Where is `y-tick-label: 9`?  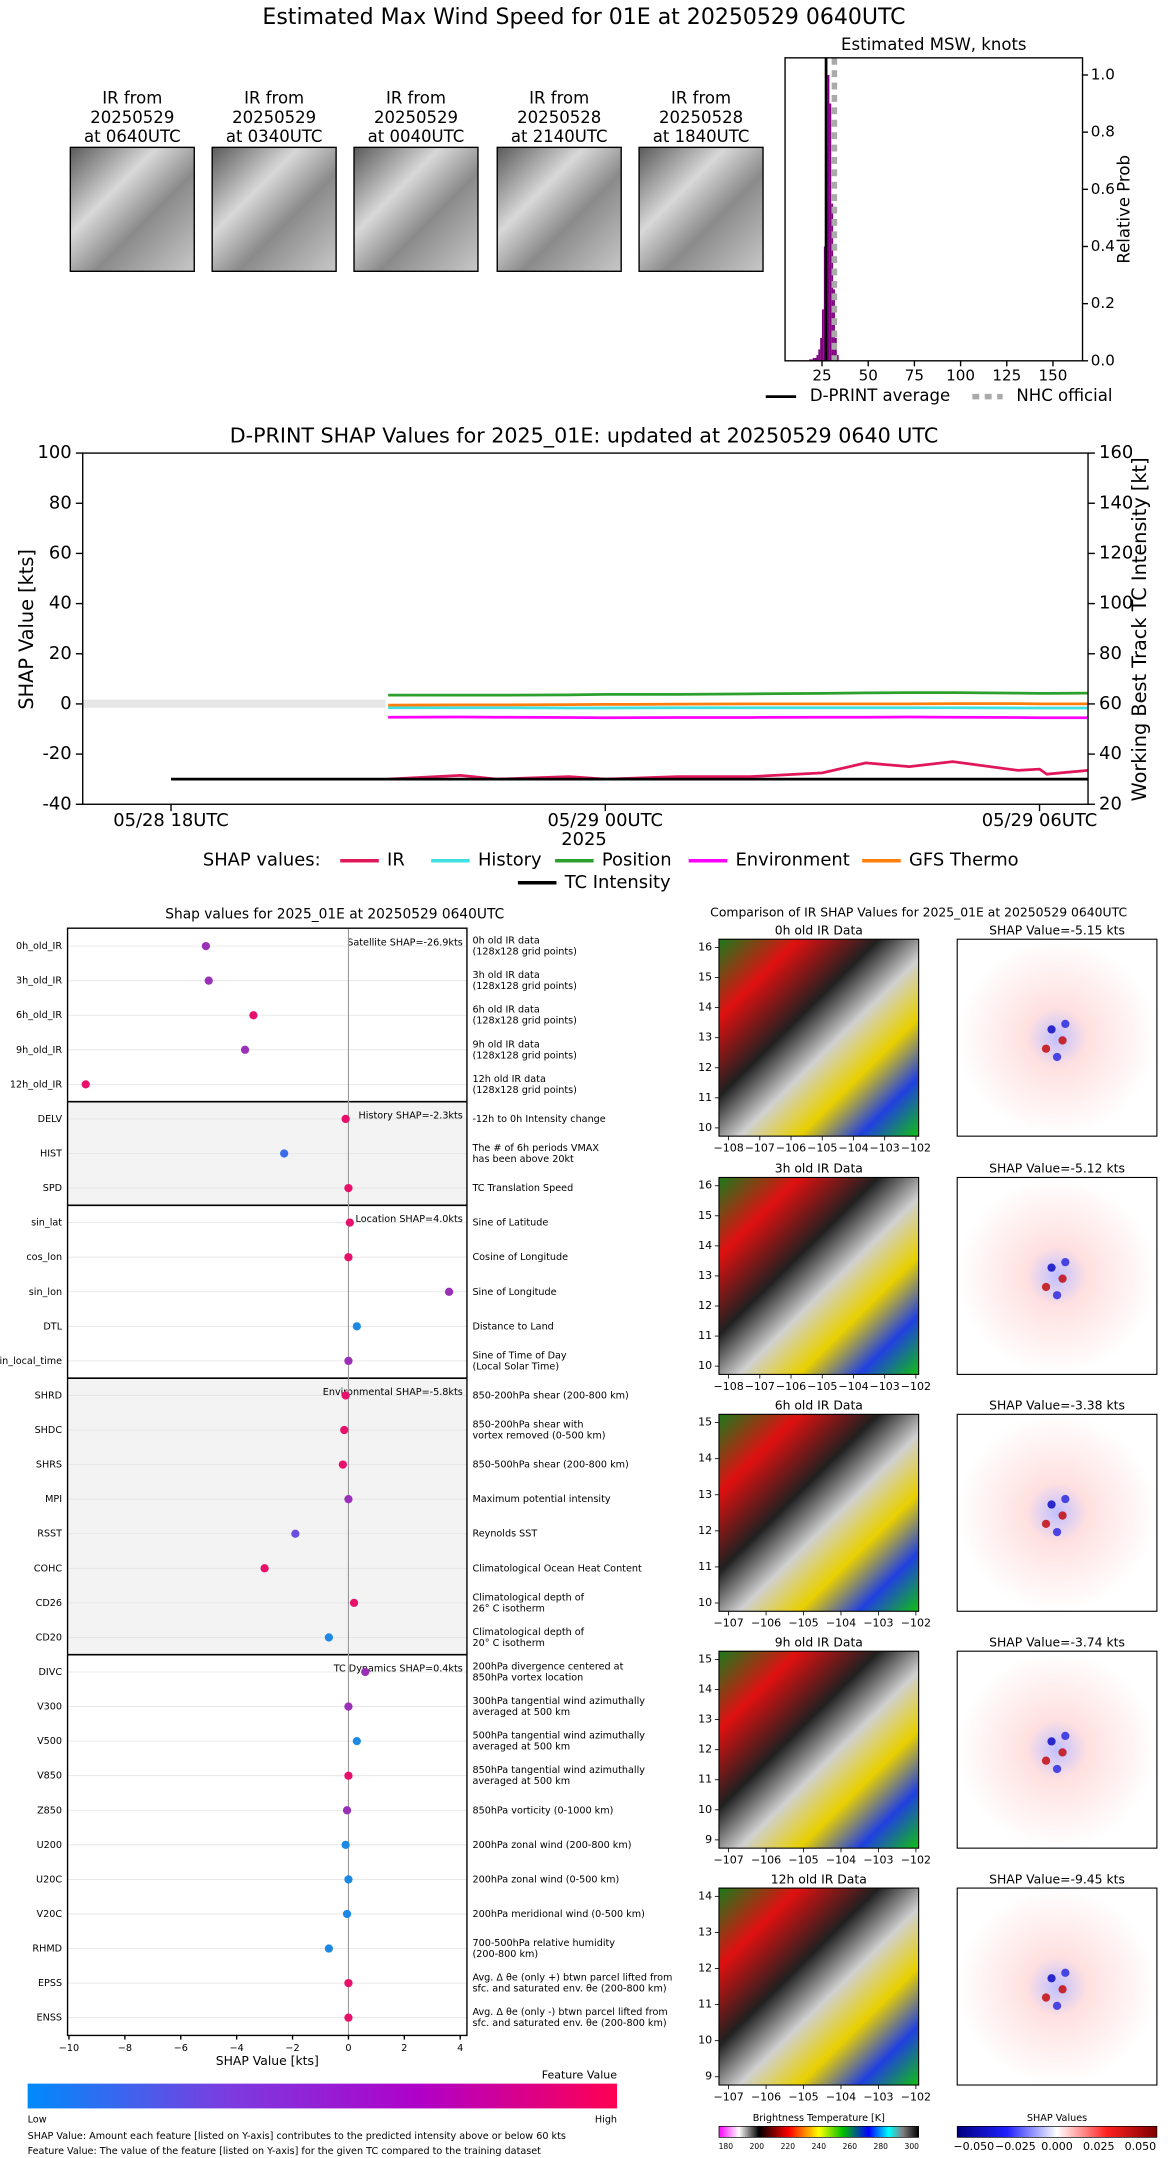
y-tick-label: 9 is located at coordinates (708, 1839).